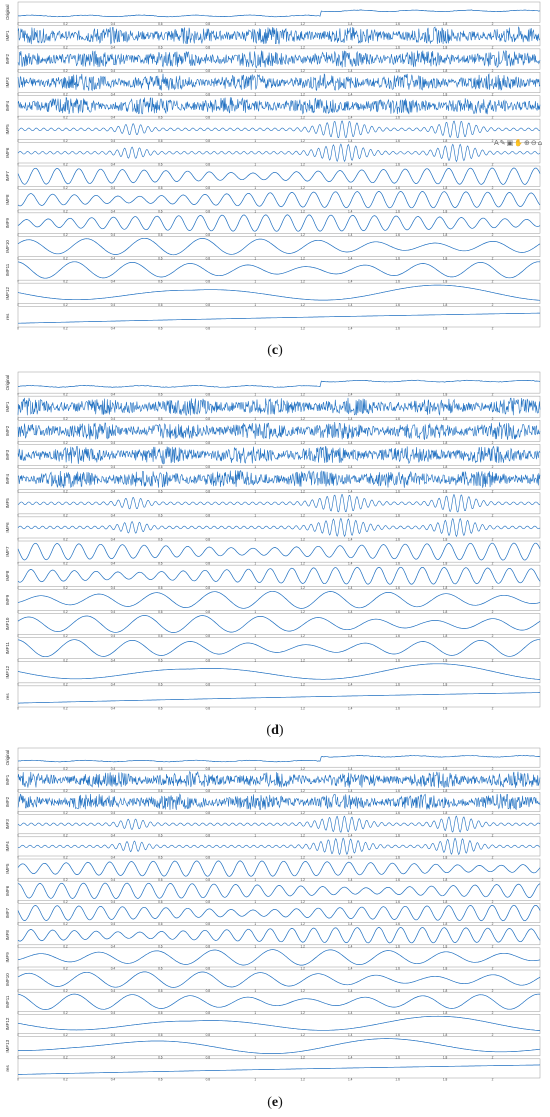 Image resolution: width=550 pixels, height=1117 pixels. What do you see at coordinates (540, 143) in the screenshot?
I see `home-icon: ⌂` at bounding box center [540, 143].